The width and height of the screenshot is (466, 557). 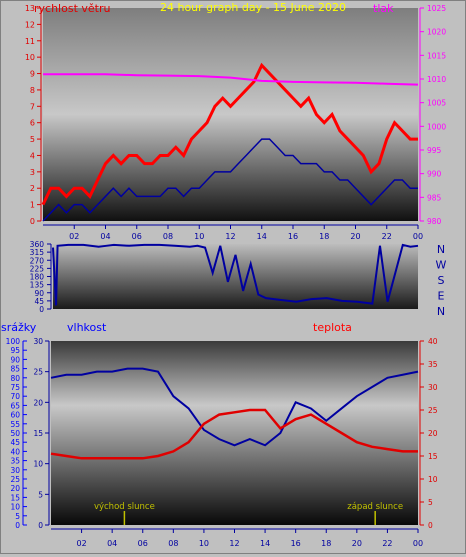 I want to click on wind-speed-tick-label: 4, so click(x=32, y=155).